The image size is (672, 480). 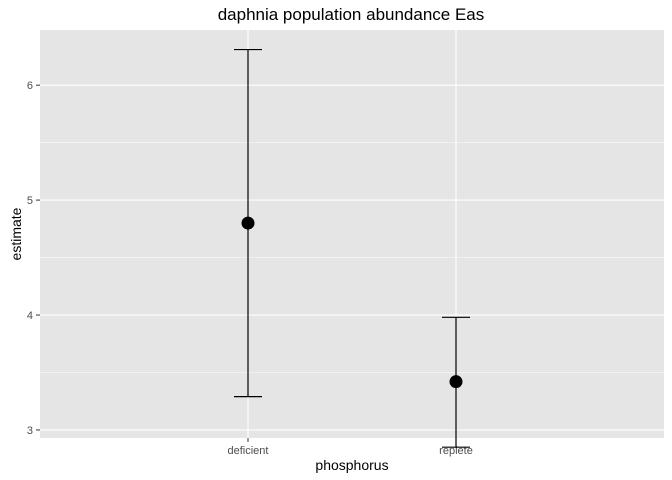 I want to click on x-tick-label: deficient, so click(x=248, y=451).